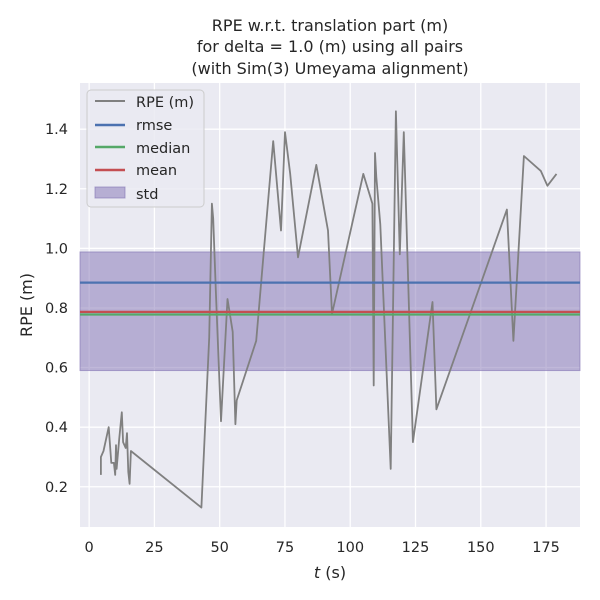 The width and height of the screenshot is (600, 600). What do you see at coordinates (546, 548) in the screenshot?
I see `x-tick-label: 175` at bounding box center [546, 548].